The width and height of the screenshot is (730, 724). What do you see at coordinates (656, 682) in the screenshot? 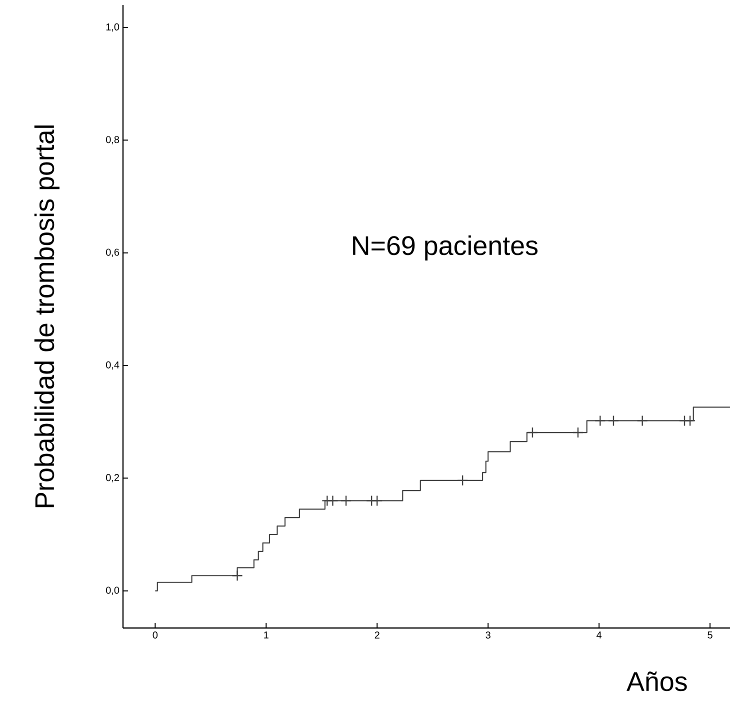
I see `x-axis-title: Años` at bounding box center [656, 682].